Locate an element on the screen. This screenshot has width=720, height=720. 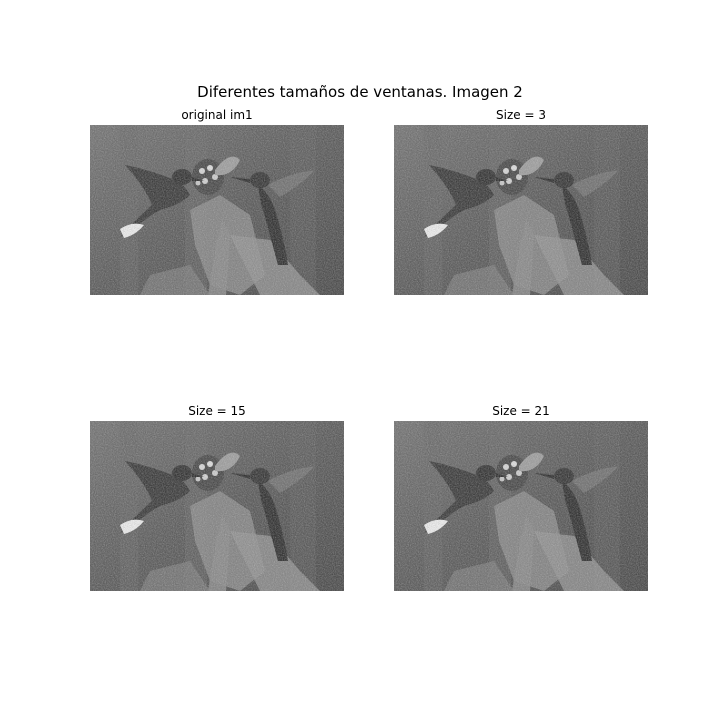
panel-title-size-3: Size = 3 is located at coordinates (521, 115).